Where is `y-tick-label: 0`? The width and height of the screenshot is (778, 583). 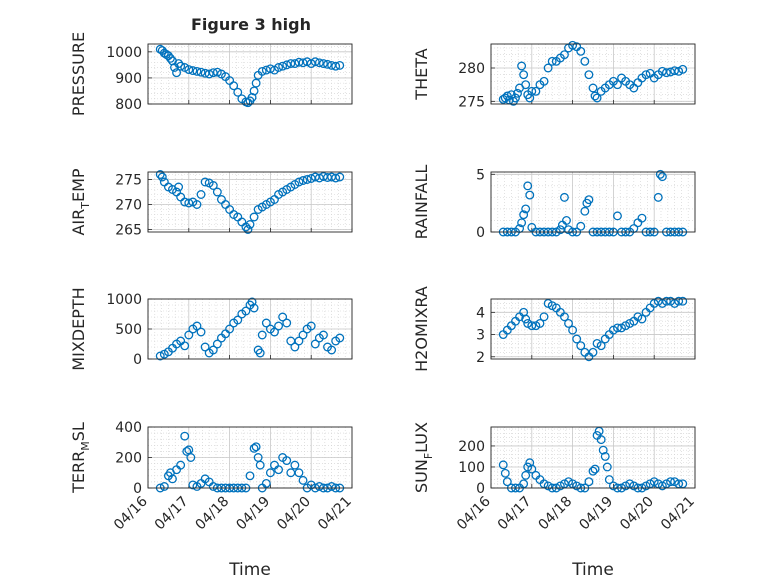
y-tick-label: 0 is located at coordinates (137, 489).